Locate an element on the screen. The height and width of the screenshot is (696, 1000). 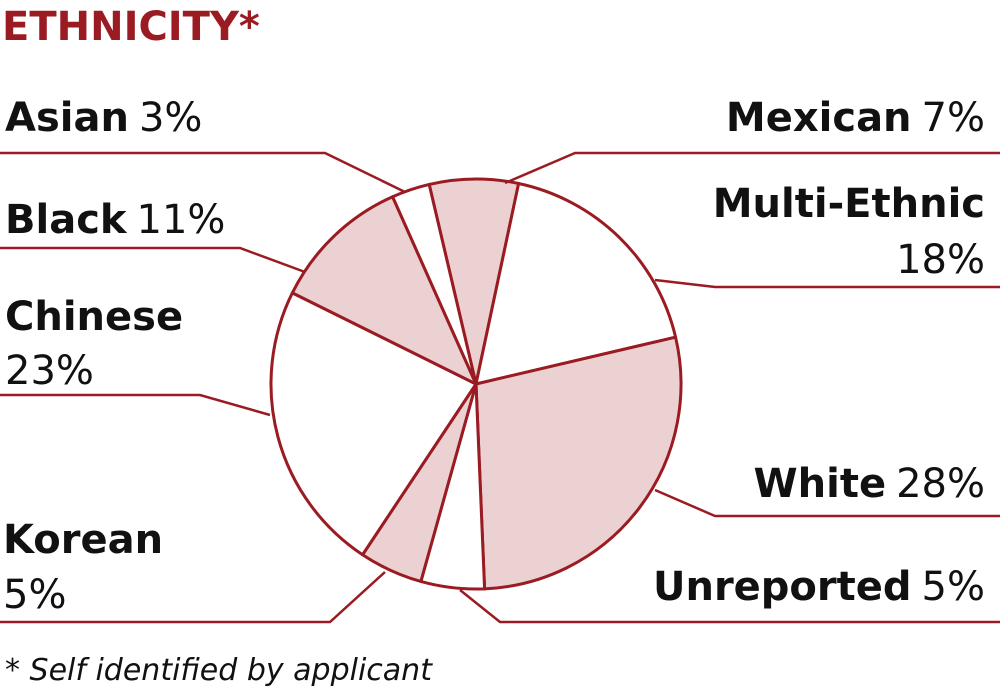
slice-label: Unreported 5% is located at coordinates (819, 587).